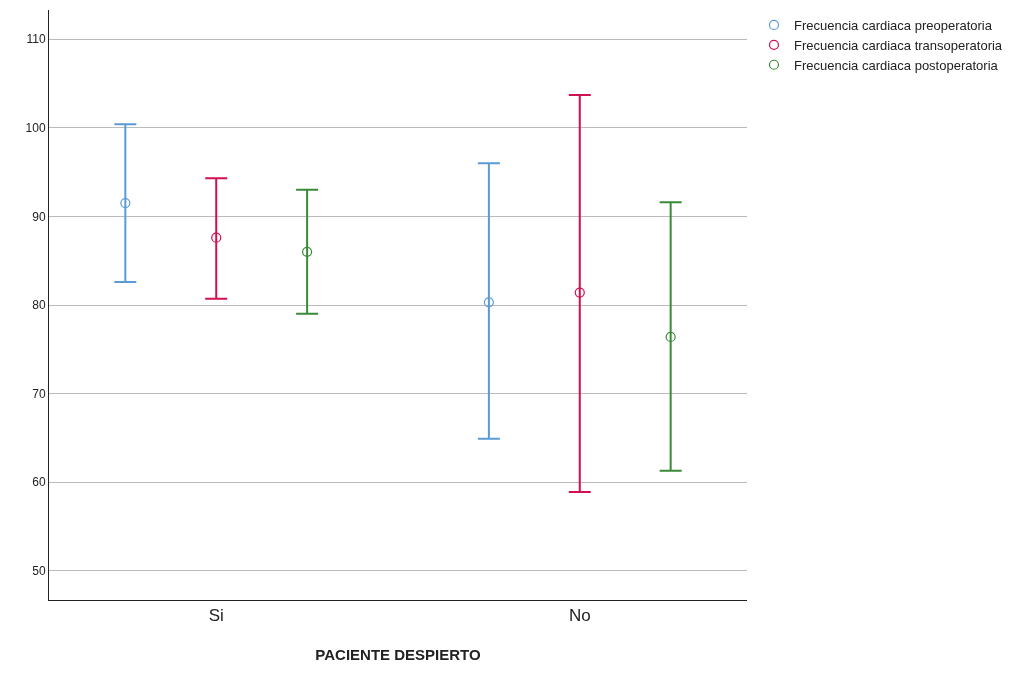 This screenshot has height=676, width=1018. I want to click on y-tick-label: 50, so click(39, 570).